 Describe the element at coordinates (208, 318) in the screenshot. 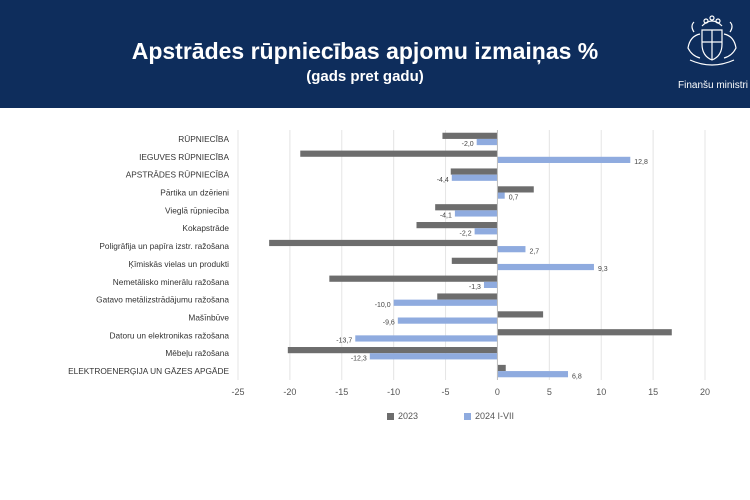

I see `category-label: Mašīnbūve` at that location.